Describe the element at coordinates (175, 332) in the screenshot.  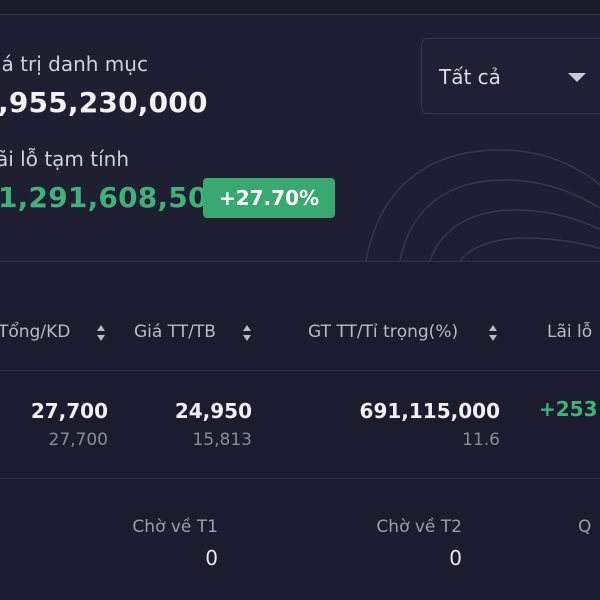
I see `col-header-price: Giá TT/TB` at that location.